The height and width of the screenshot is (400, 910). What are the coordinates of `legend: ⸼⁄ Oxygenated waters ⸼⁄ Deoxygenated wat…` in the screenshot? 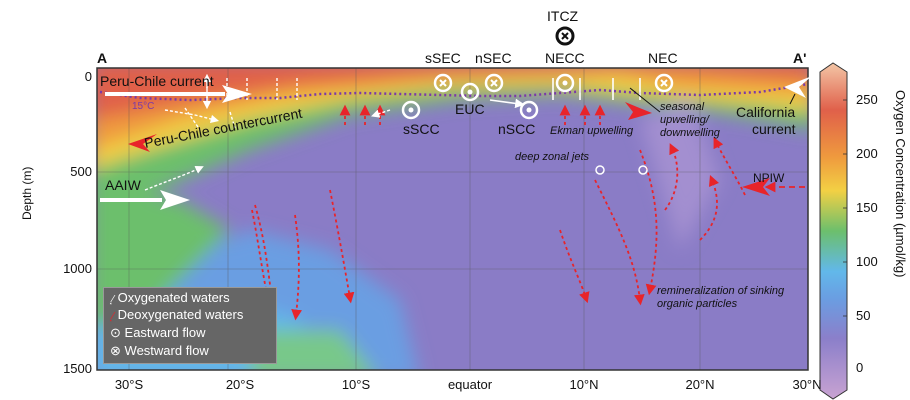 It's located at (190, 325).